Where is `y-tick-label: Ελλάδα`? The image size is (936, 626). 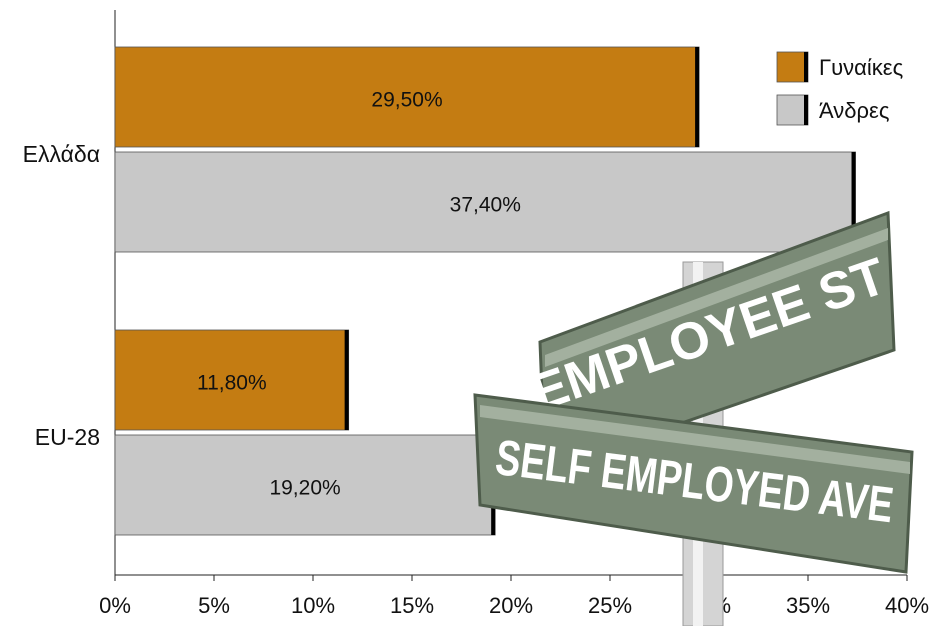 y-tick-label: Ελλάδα is located at coordinates (61, 154).